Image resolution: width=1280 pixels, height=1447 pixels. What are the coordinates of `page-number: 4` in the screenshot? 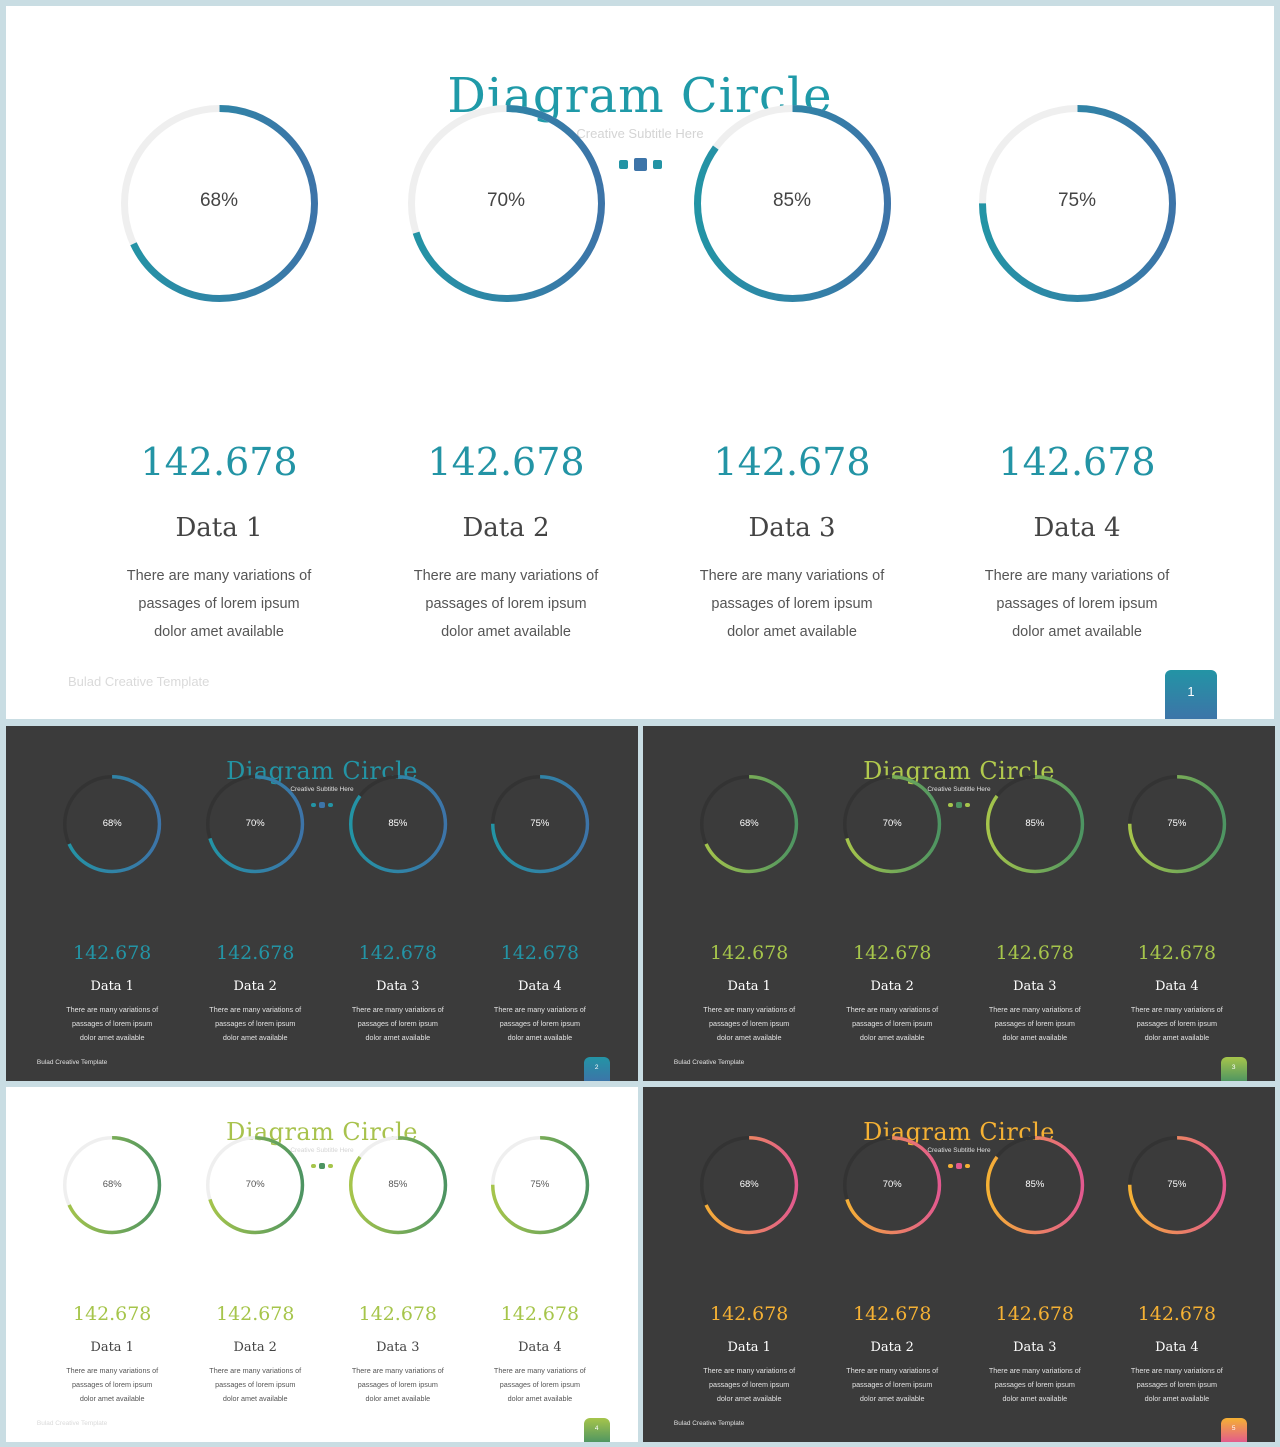 It's located at (596, 1430).